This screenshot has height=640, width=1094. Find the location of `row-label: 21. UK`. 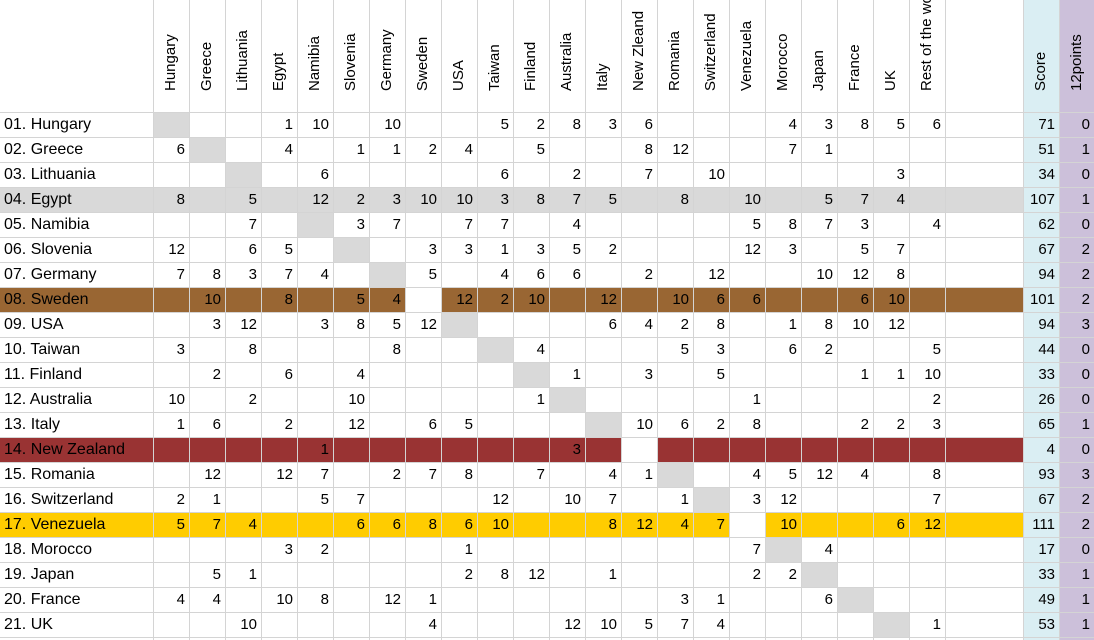

row-label: 21. UK is located at coordinates (28, 624).